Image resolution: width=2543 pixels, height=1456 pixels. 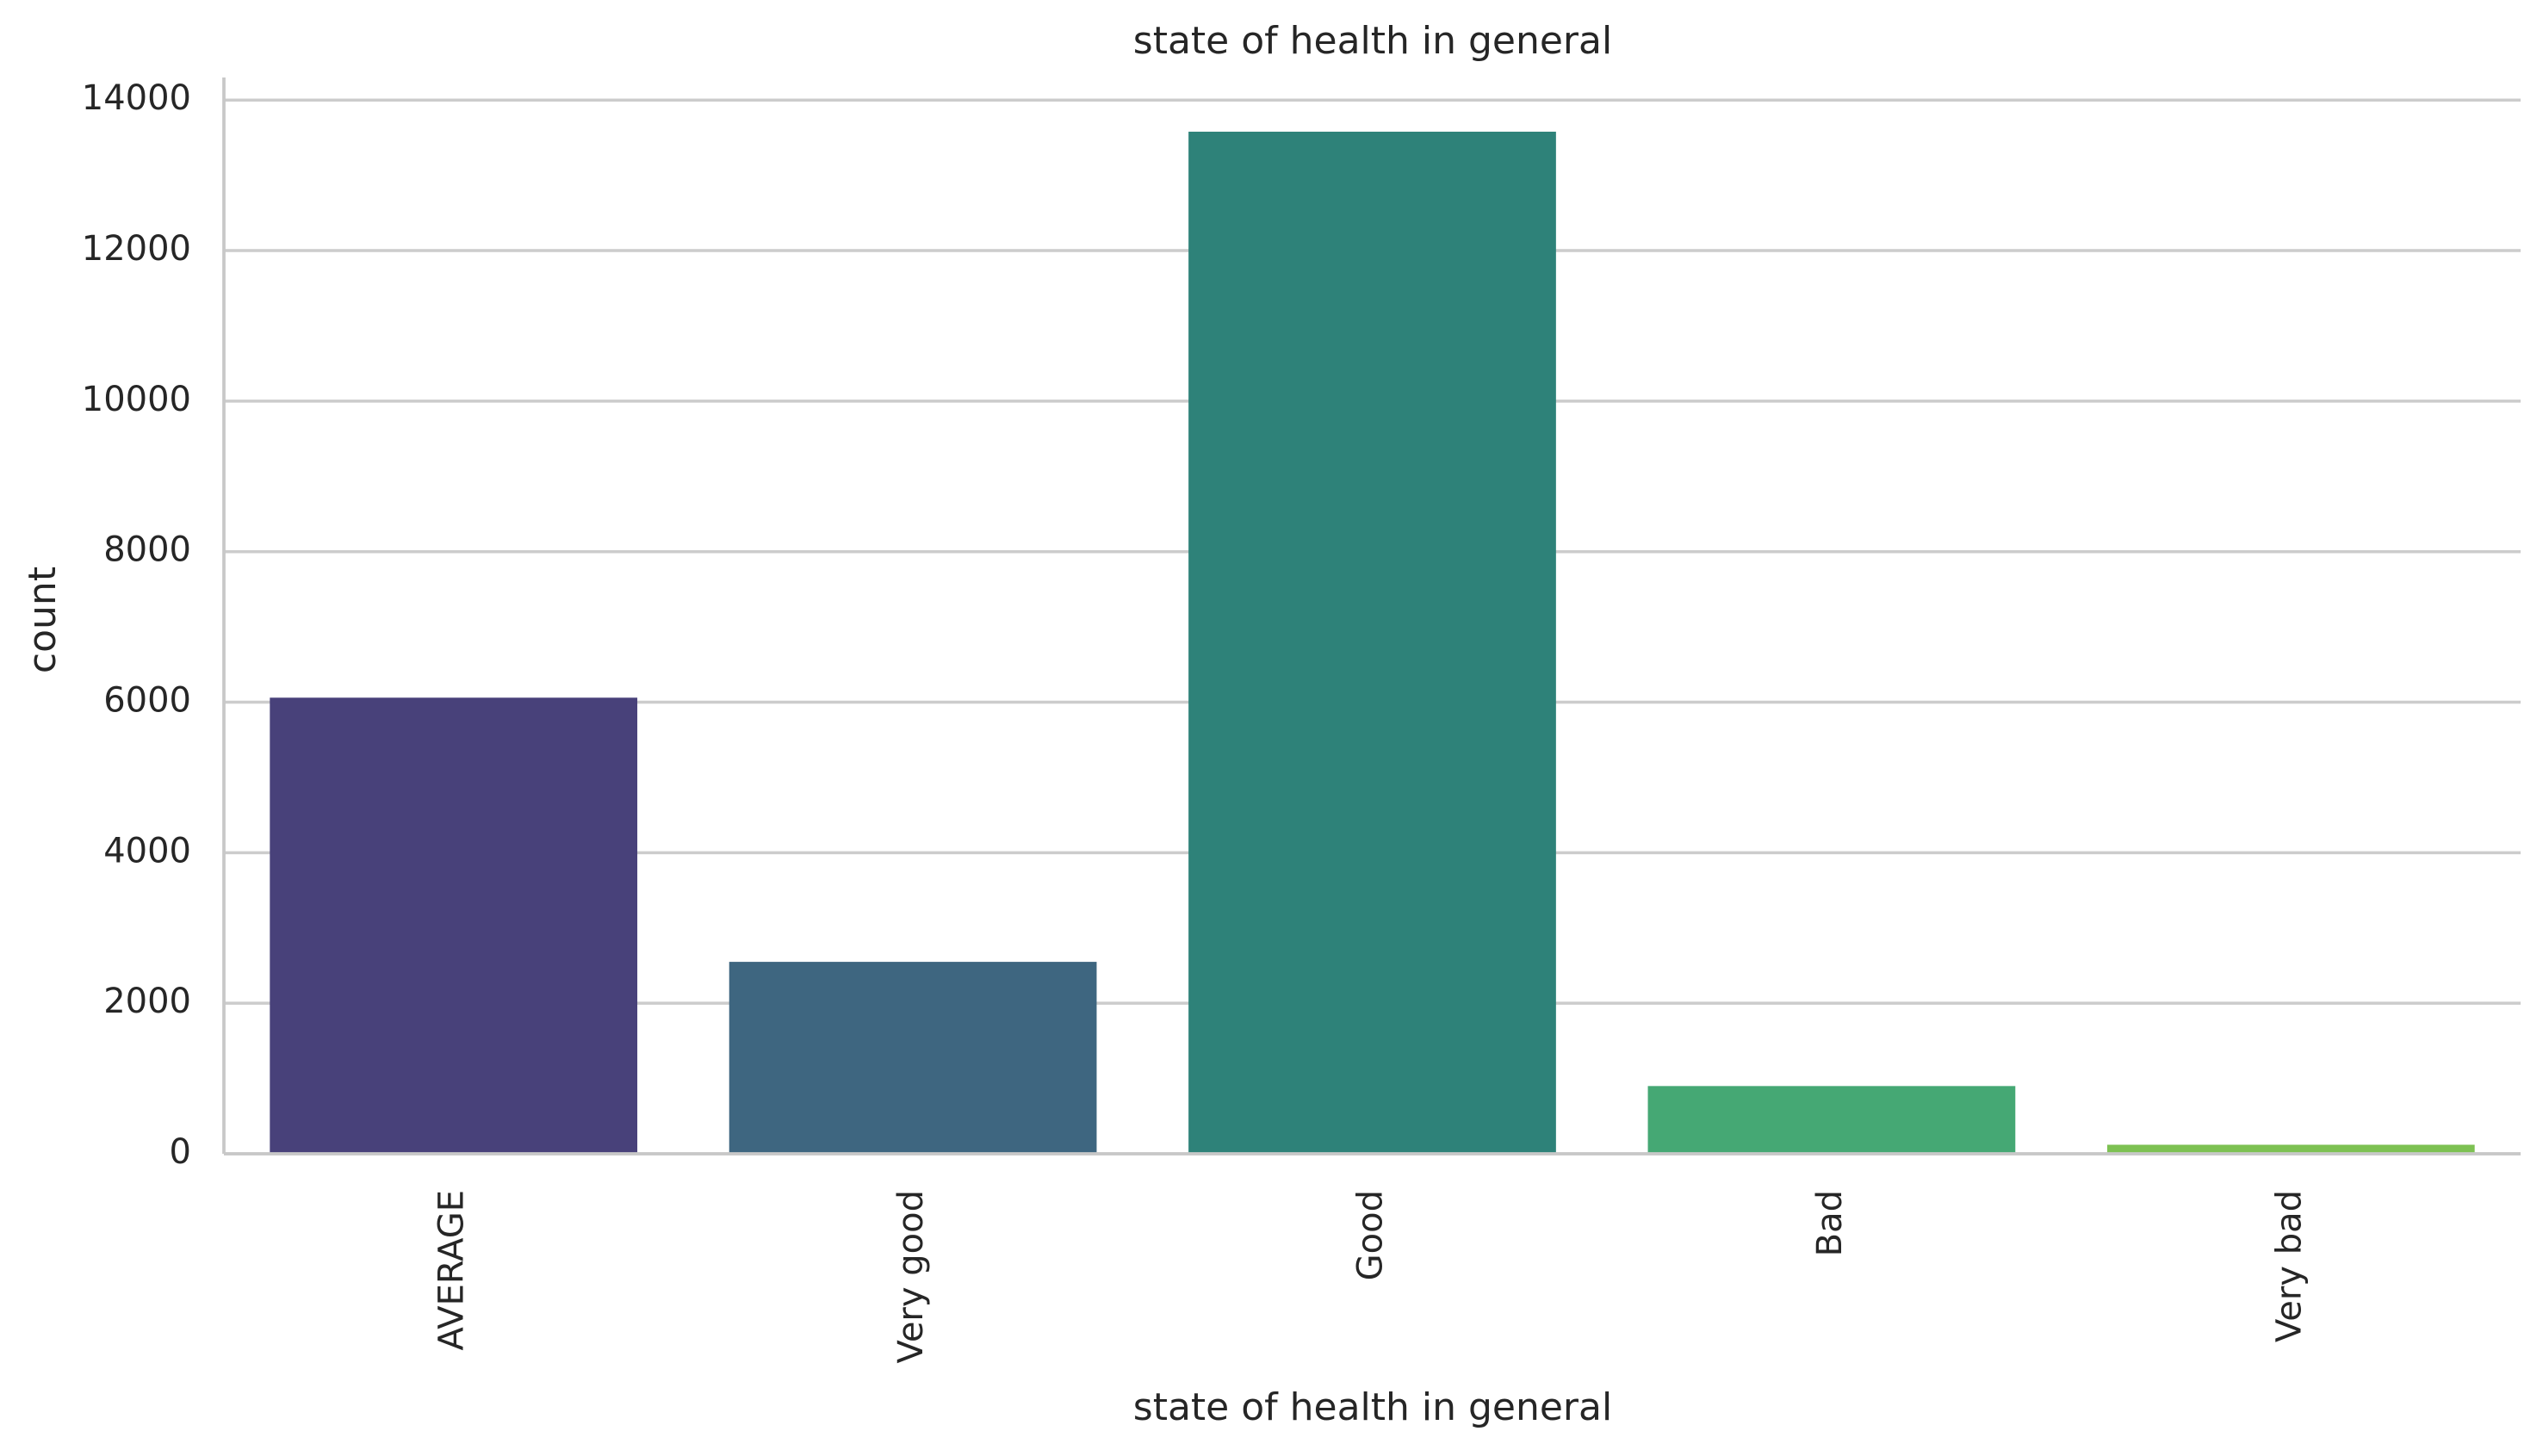 I want to click on y-tick-label: 8000, so click(x=147, y=550).